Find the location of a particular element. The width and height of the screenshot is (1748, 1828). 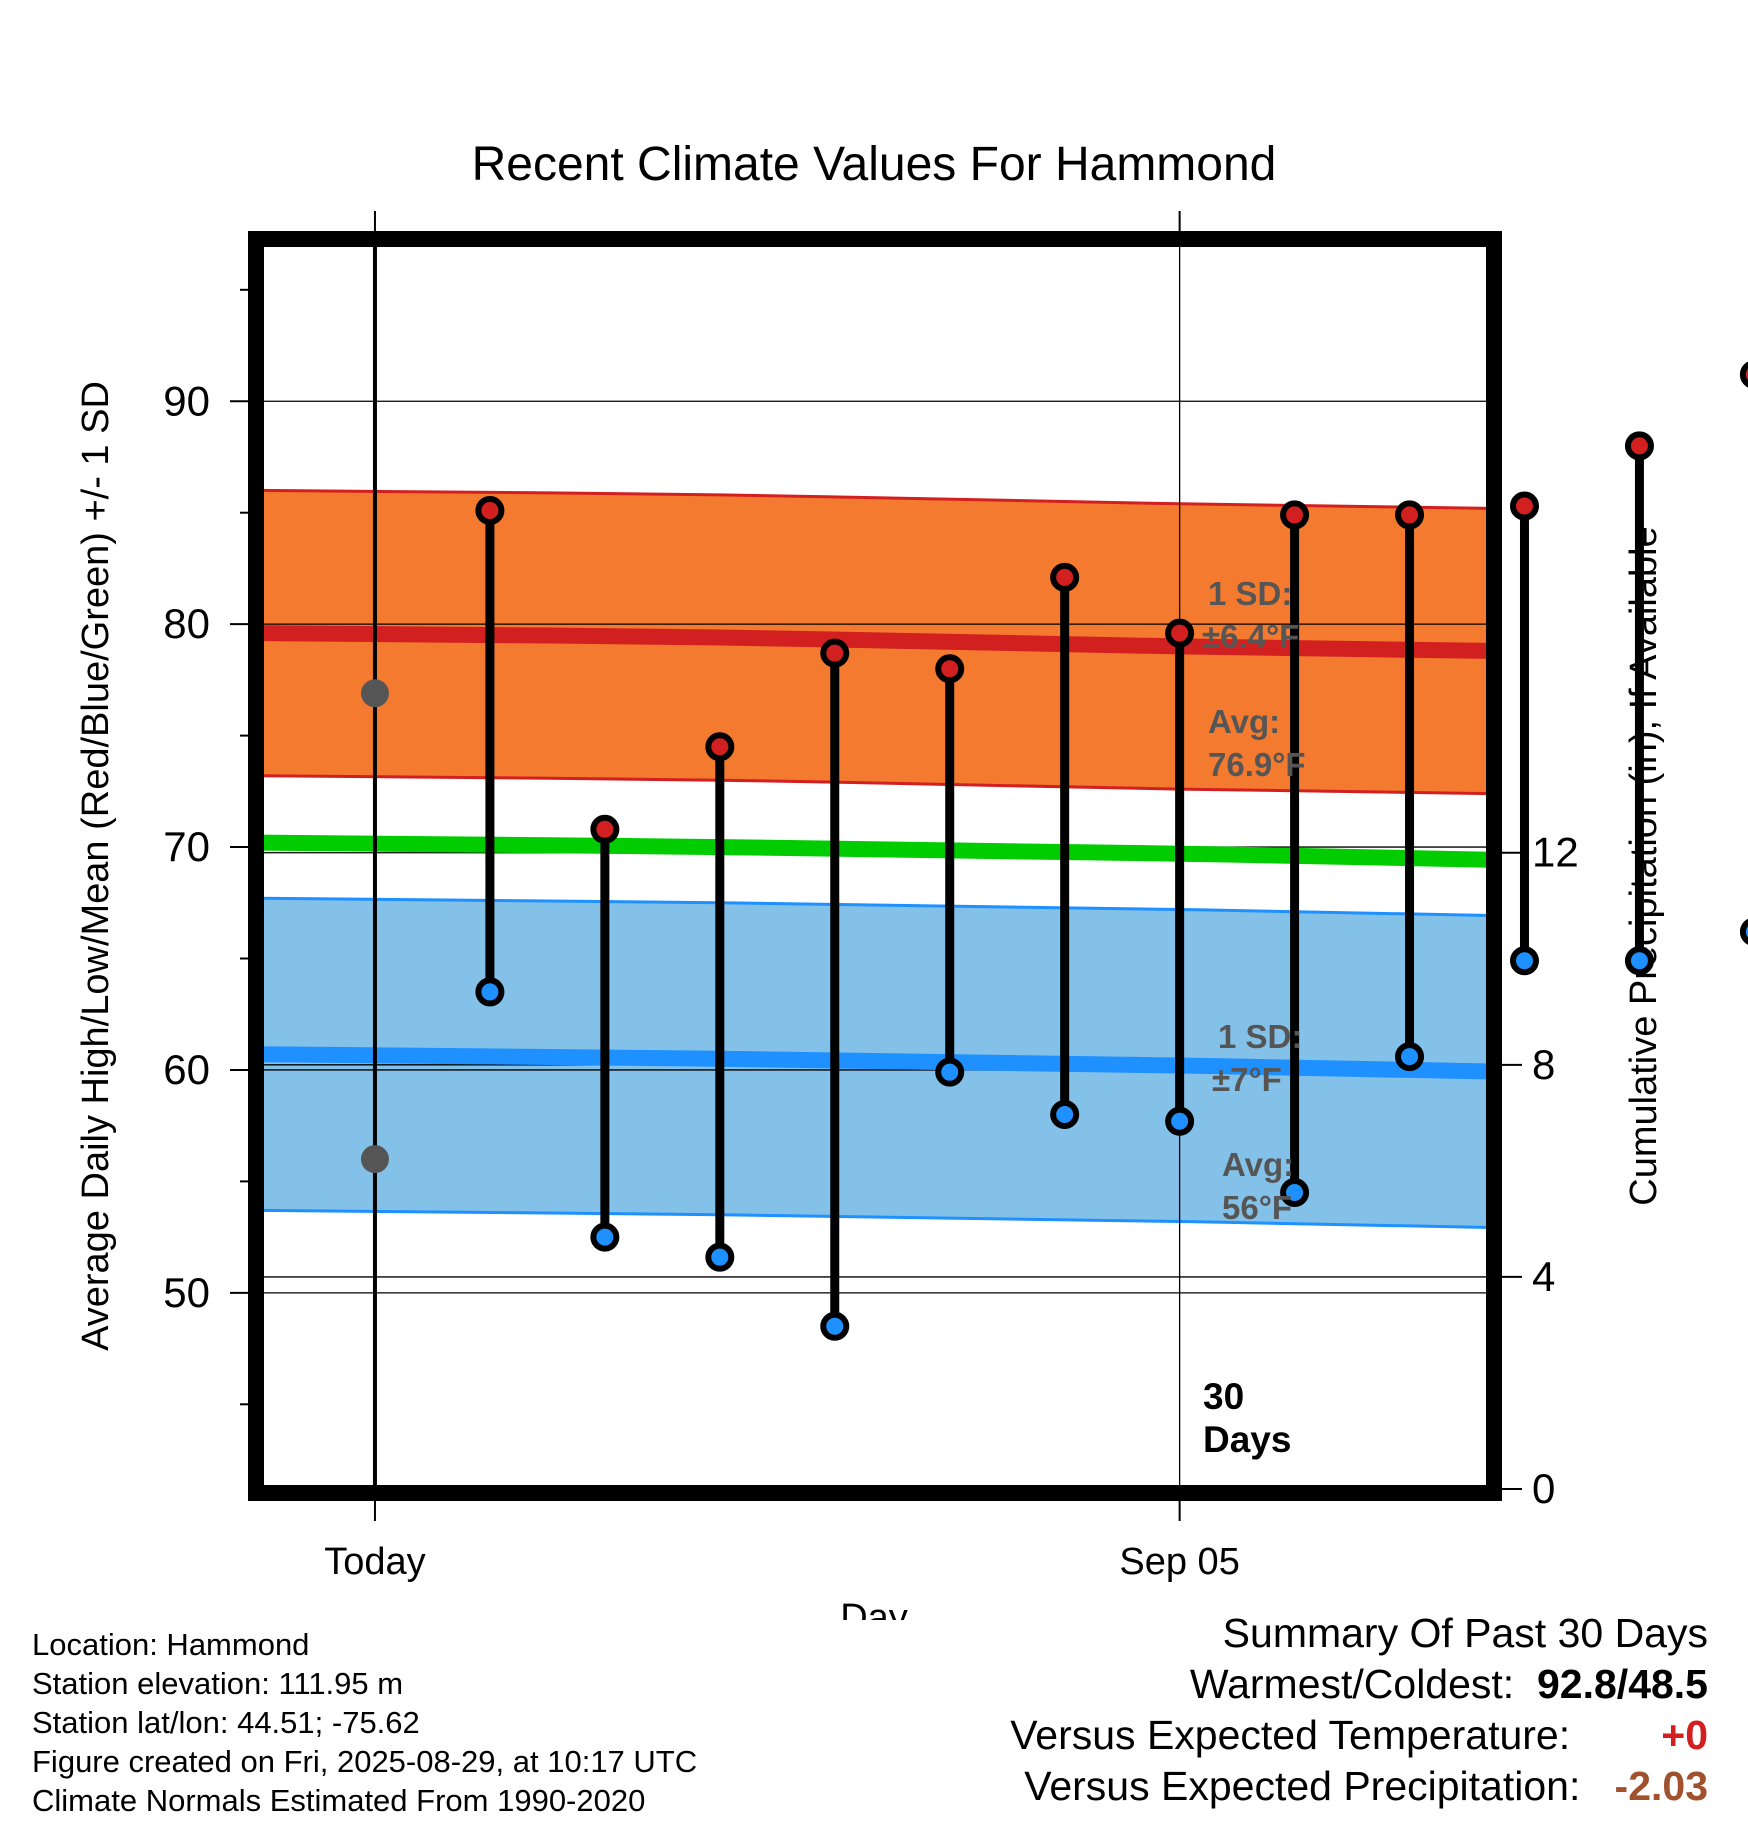

warmest-value: 92.8/48.5 is located at coordinates (1622, 1684).